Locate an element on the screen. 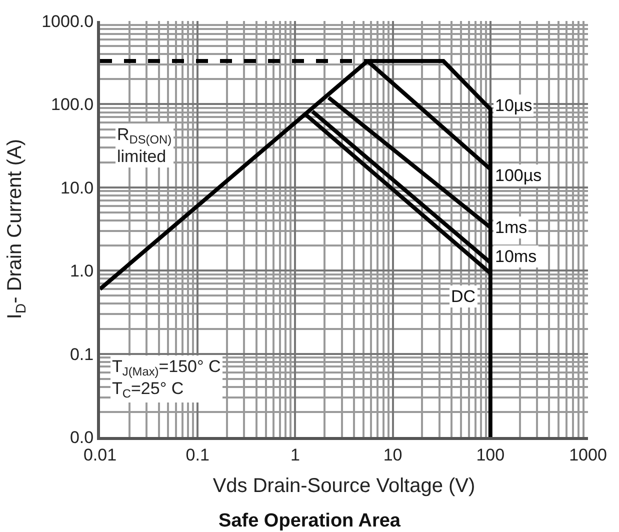  x-tick-label: 10 is located at coordinates (392, 454).